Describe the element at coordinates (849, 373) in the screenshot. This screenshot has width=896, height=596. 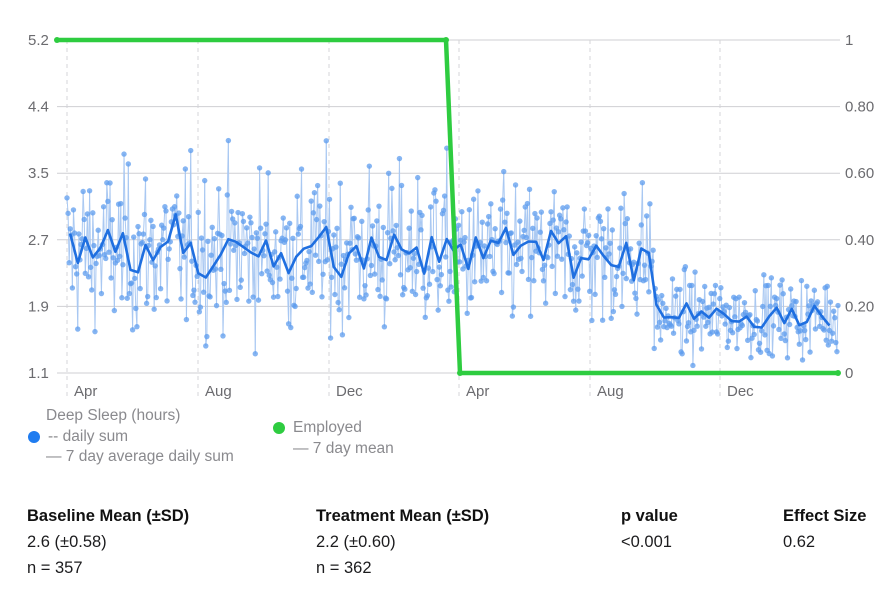
I see `right-tick-label: 0` at that location.